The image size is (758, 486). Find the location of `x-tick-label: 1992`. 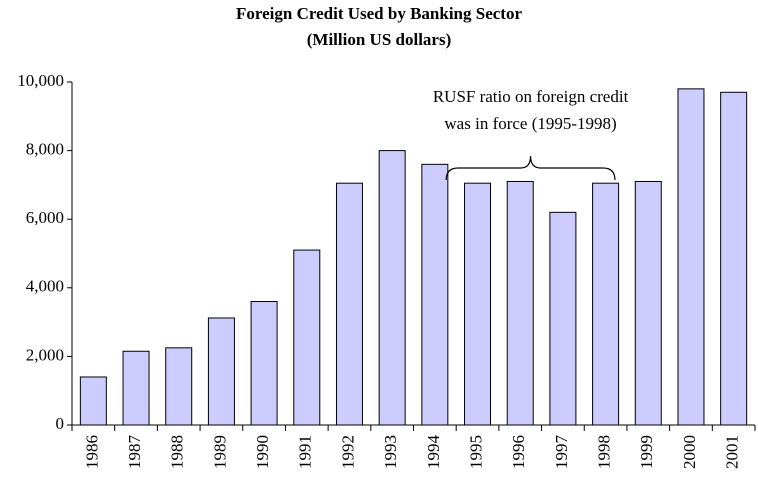

x-tick-label: 1992 is located at coordinates (347, 452).